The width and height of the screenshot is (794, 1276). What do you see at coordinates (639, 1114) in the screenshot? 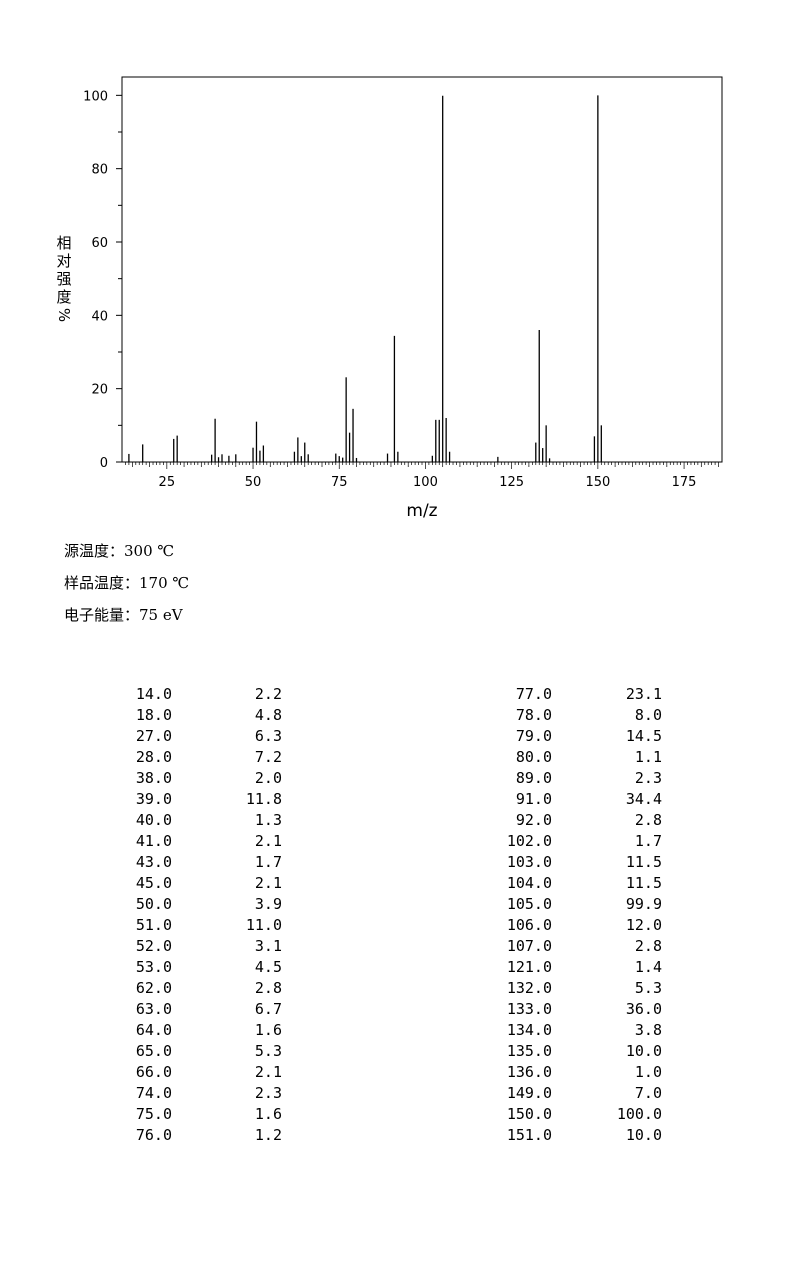
I see `peak-intensity: 100.0` at bounding box center [639, 1114].